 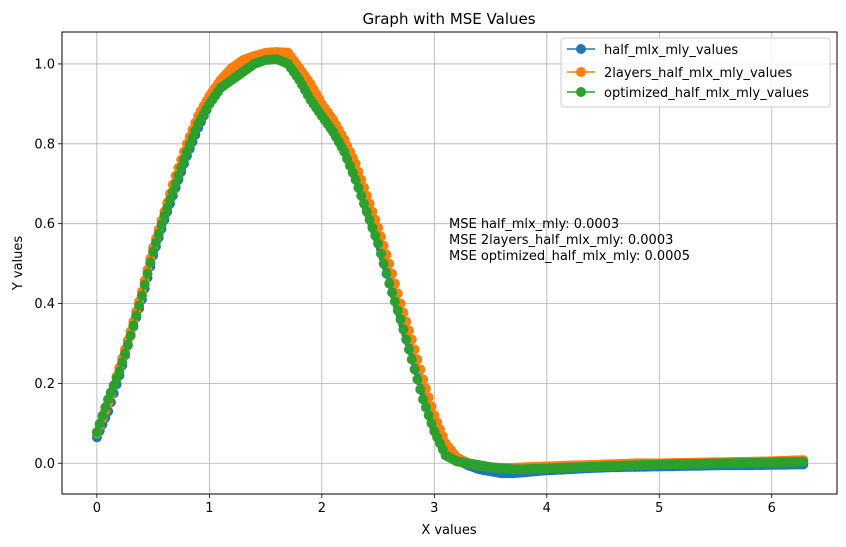 I want to click on mse-annotation-3: MSE optimized_half_mlx_mly: 0.0005, so click(x=569, y=256).